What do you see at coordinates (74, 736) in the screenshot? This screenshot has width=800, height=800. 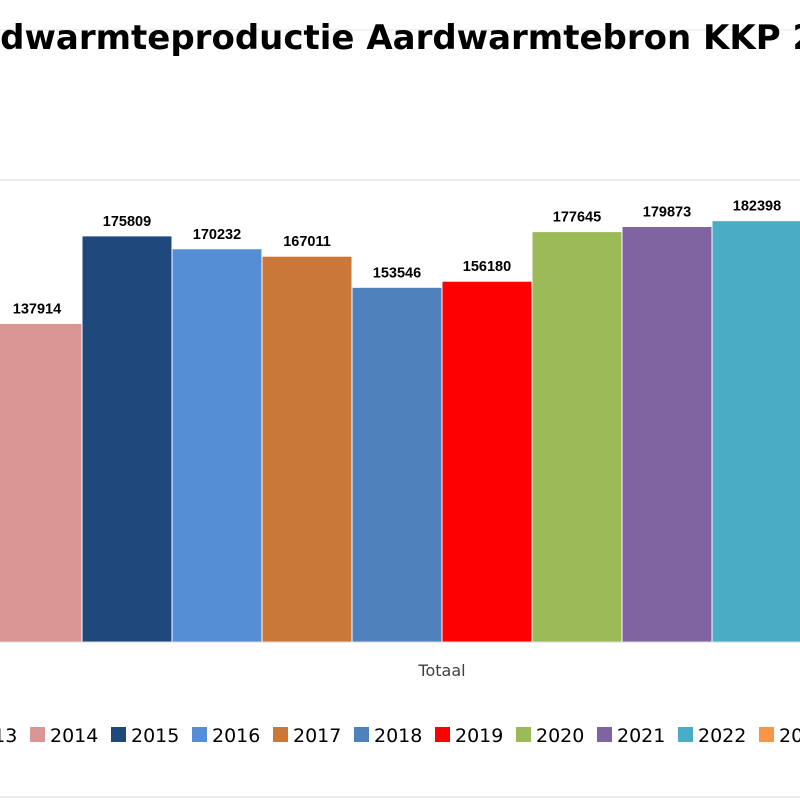 I see `legend-label-2014: 2014` at bounding box center [74, 736].